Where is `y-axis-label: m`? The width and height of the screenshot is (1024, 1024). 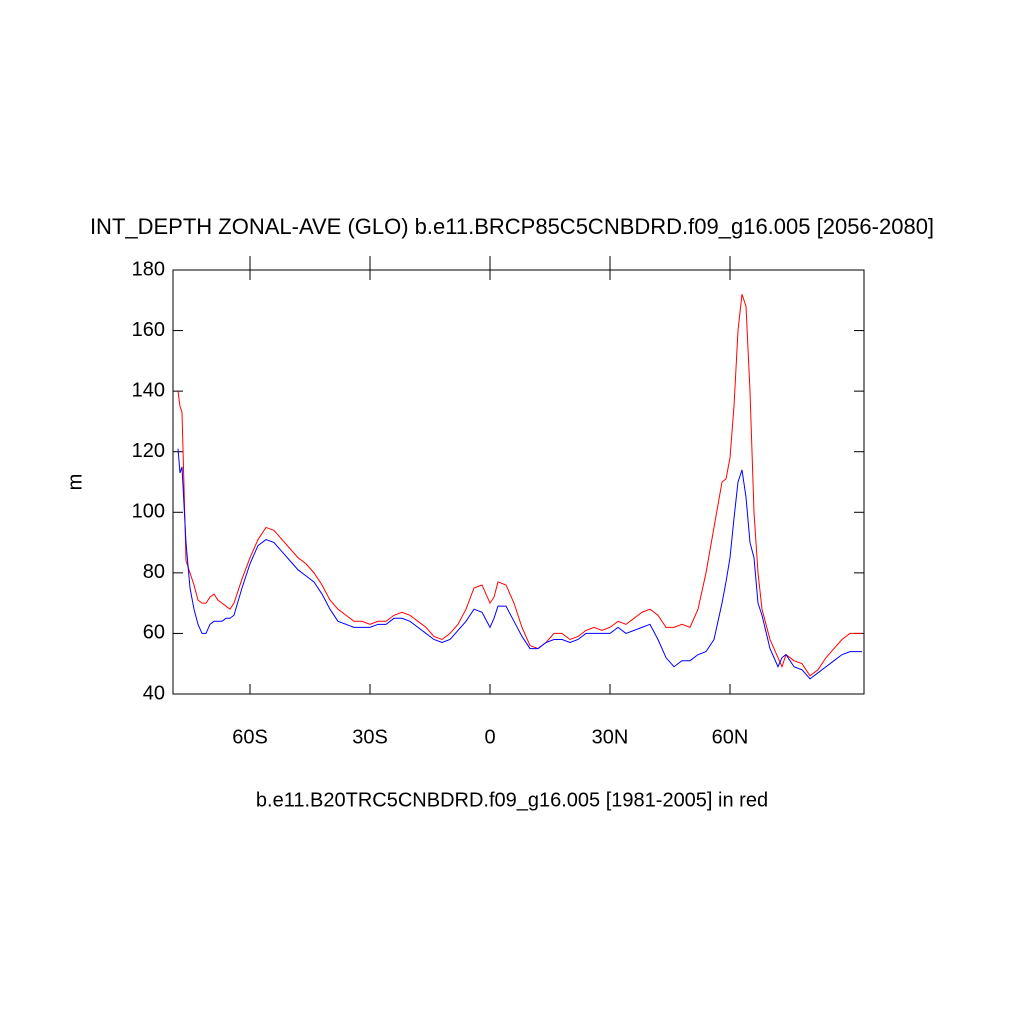
y-axis-label: m is located at coordinates (75, 482).